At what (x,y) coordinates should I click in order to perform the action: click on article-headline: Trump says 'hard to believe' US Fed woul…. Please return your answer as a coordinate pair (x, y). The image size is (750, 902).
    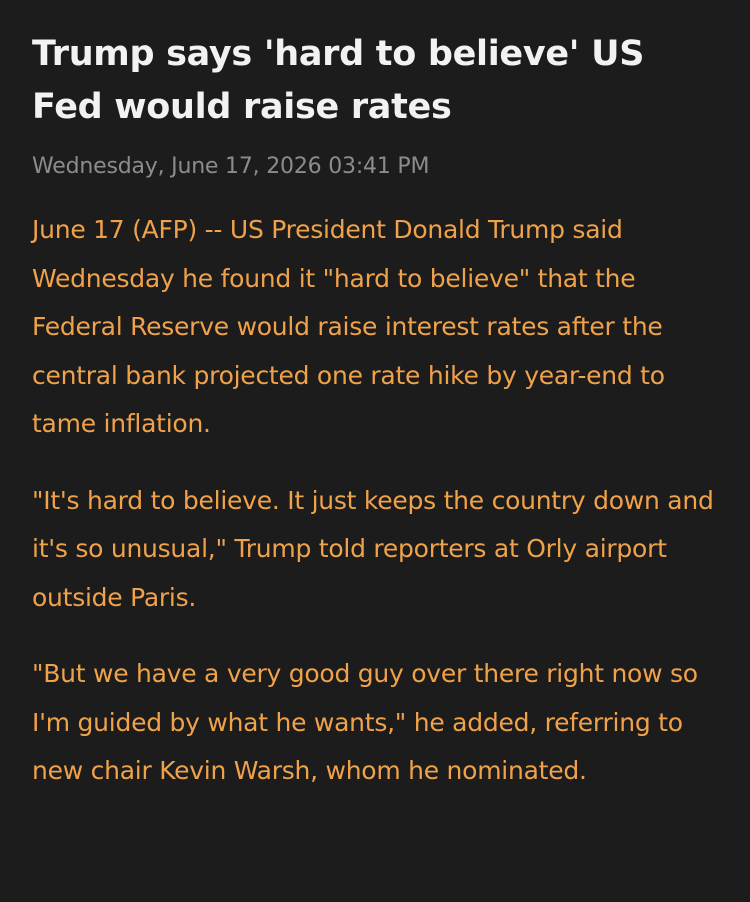
    Looking at the image, I should click on (338, 80).